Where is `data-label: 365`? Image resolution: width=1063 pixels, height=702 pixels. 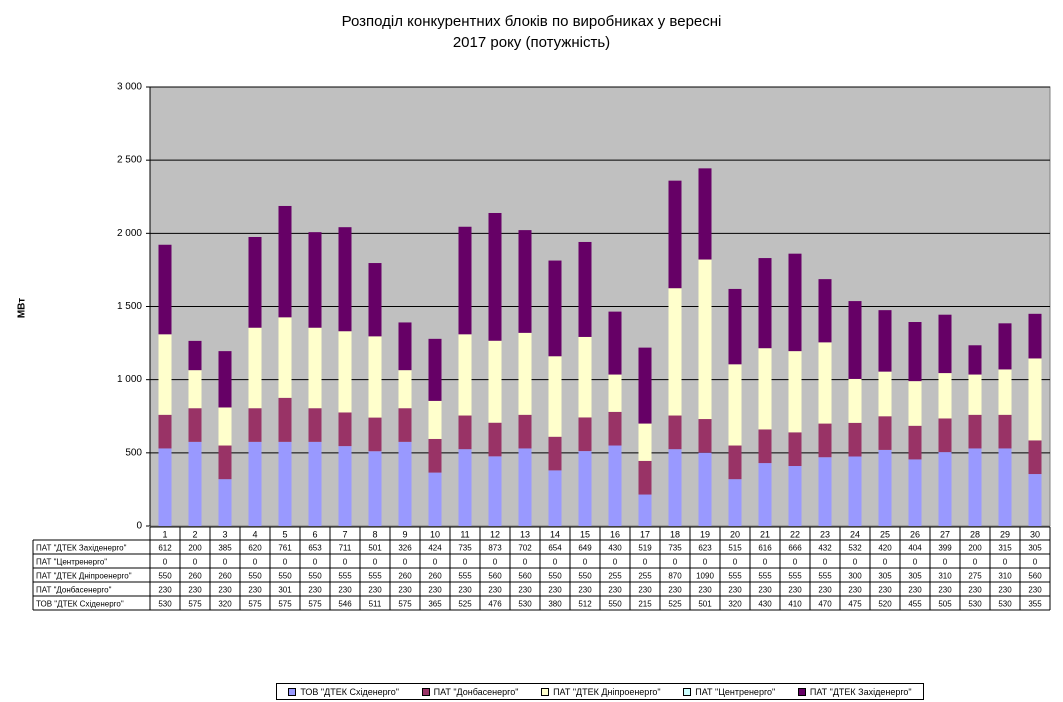 data-label: 365 is located at coordinates (435, 604).